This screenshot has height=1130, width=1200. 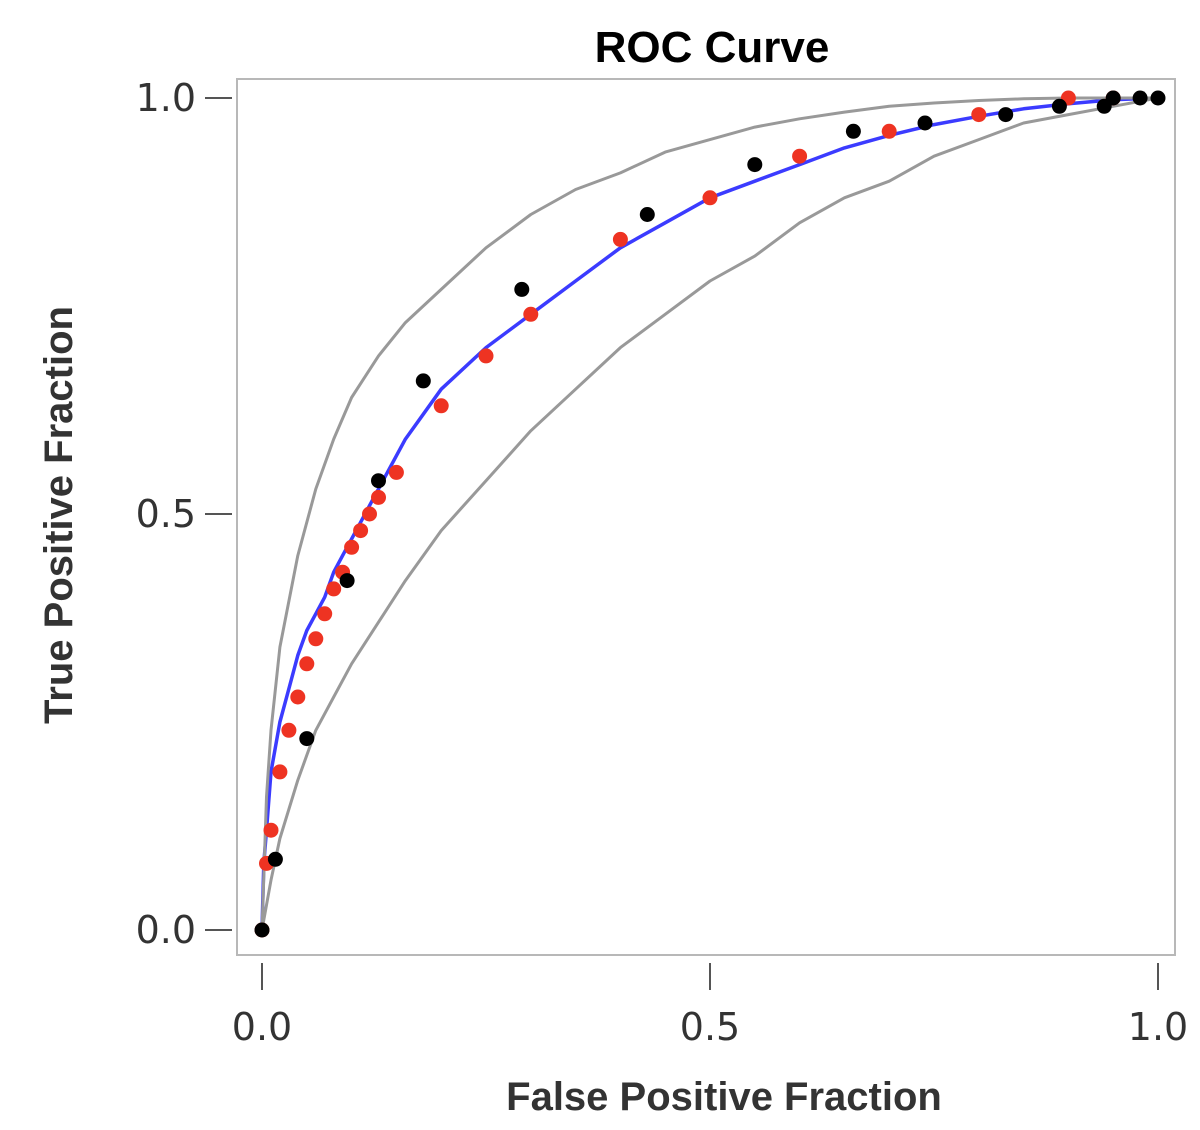 What do you see at coordinates (166, 930) in the screenshot?
I see `y-tick-label-0: 0.0` at bounding box center [166, 930].